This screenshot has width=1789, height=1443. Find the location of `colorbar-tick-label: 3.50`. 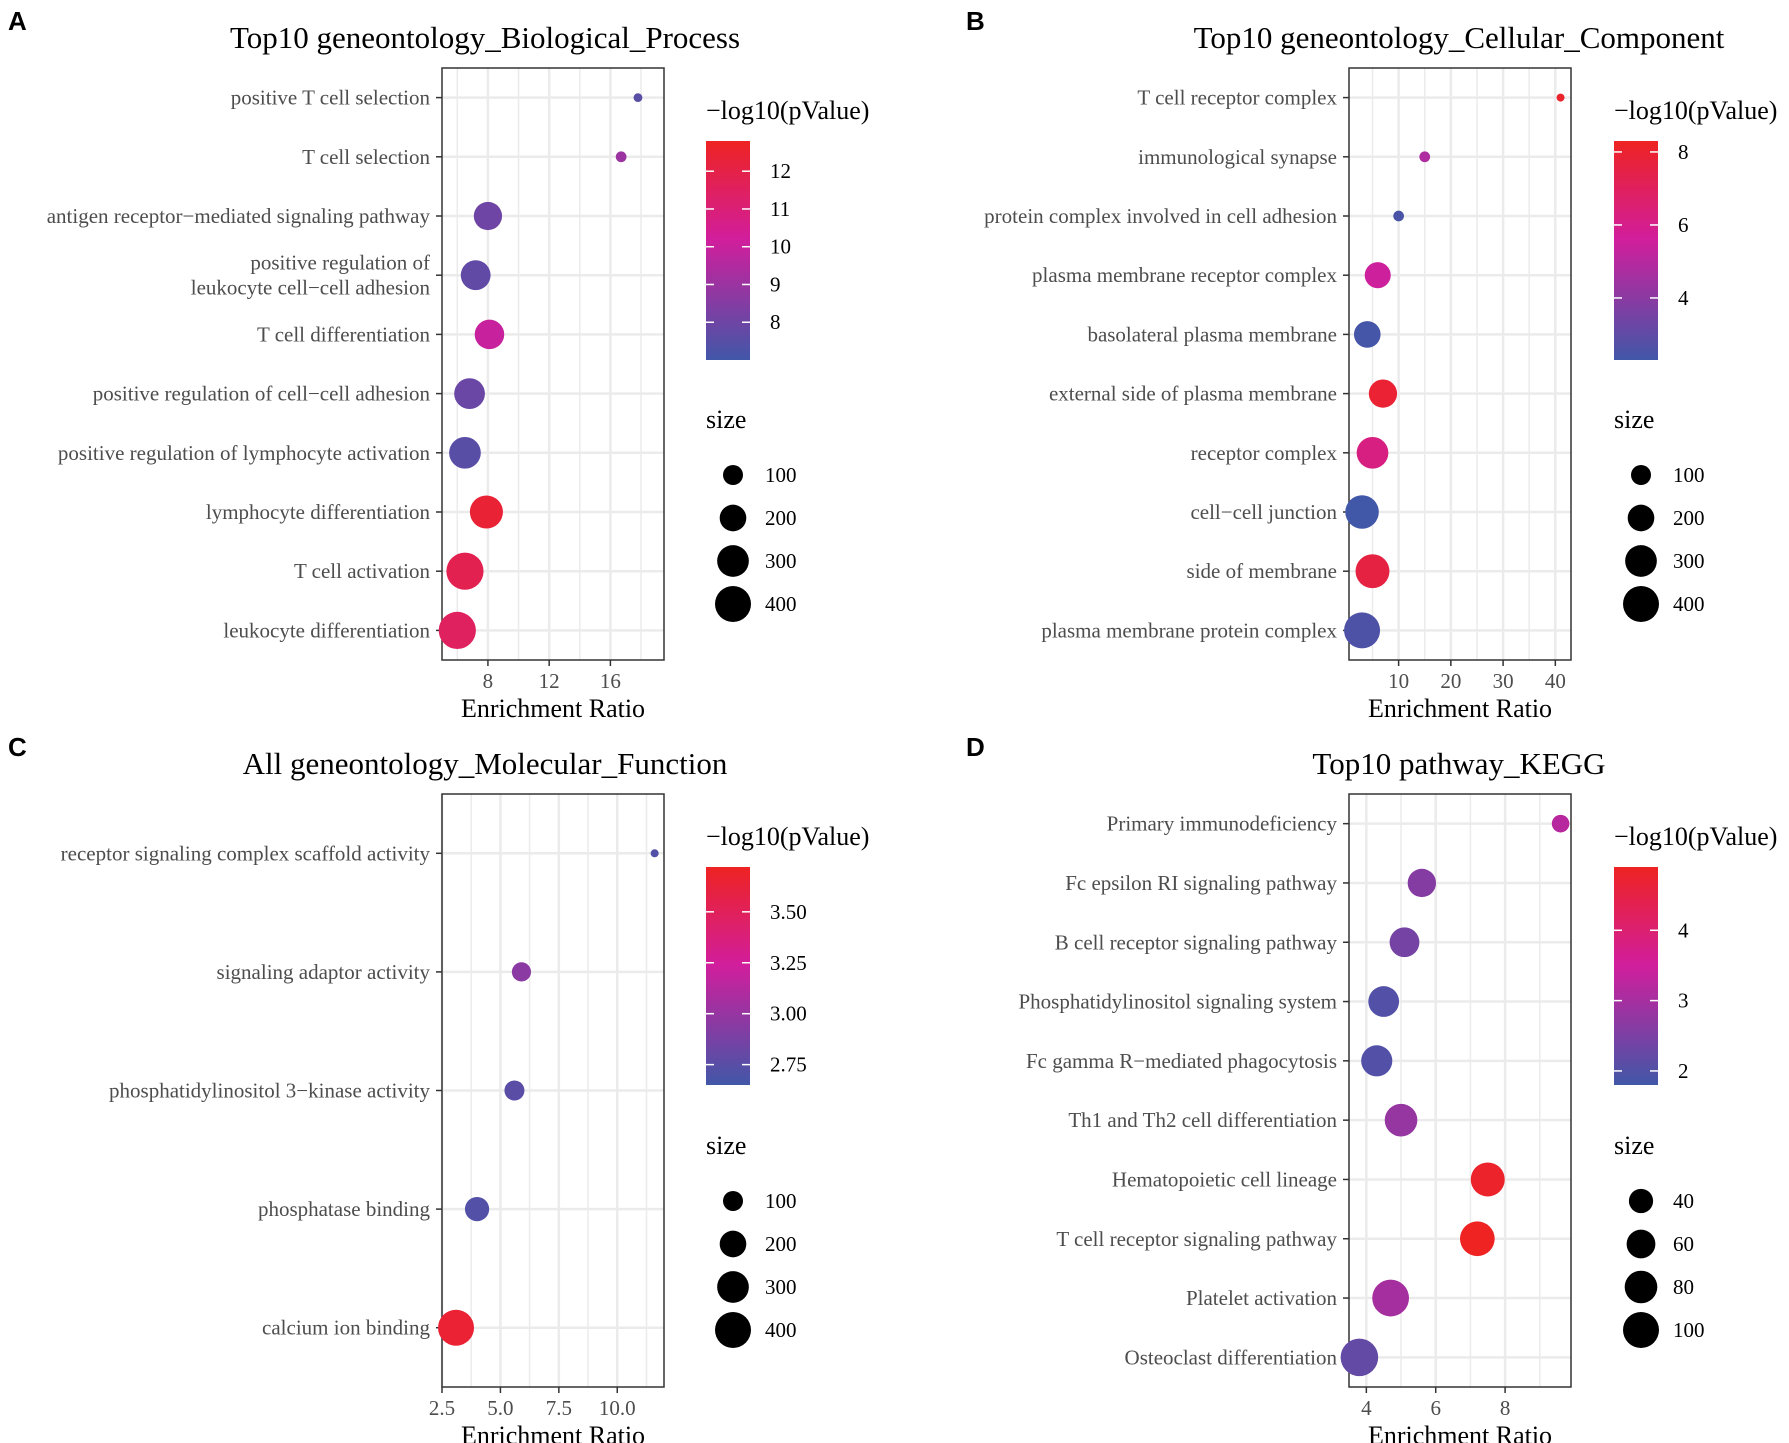

colorbar-tick-label: 3.50 is located at coordinates (788, 912).